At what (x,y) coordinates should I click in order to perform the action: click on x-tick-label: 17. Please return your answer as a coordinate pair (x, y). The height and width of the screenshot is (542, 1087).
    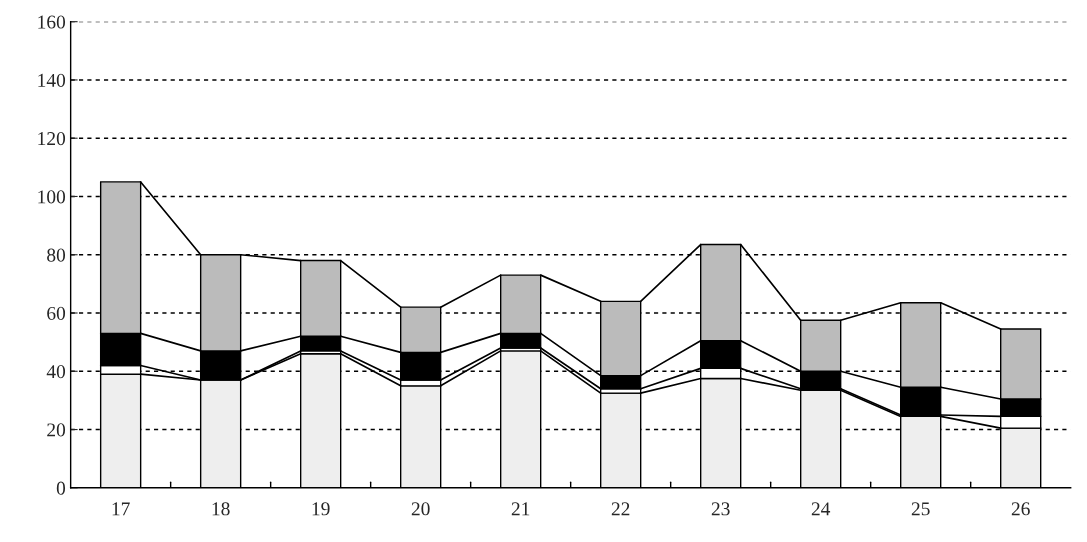
    Looking at the image, I should click on (121, 509).